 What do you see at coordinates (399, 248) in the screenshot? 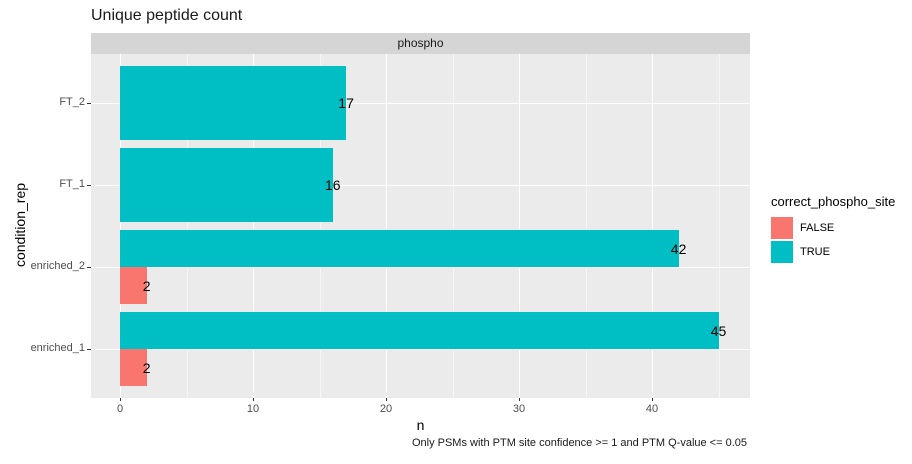
I see `bar-enriched_2-true` at bounding box center [399, 248].